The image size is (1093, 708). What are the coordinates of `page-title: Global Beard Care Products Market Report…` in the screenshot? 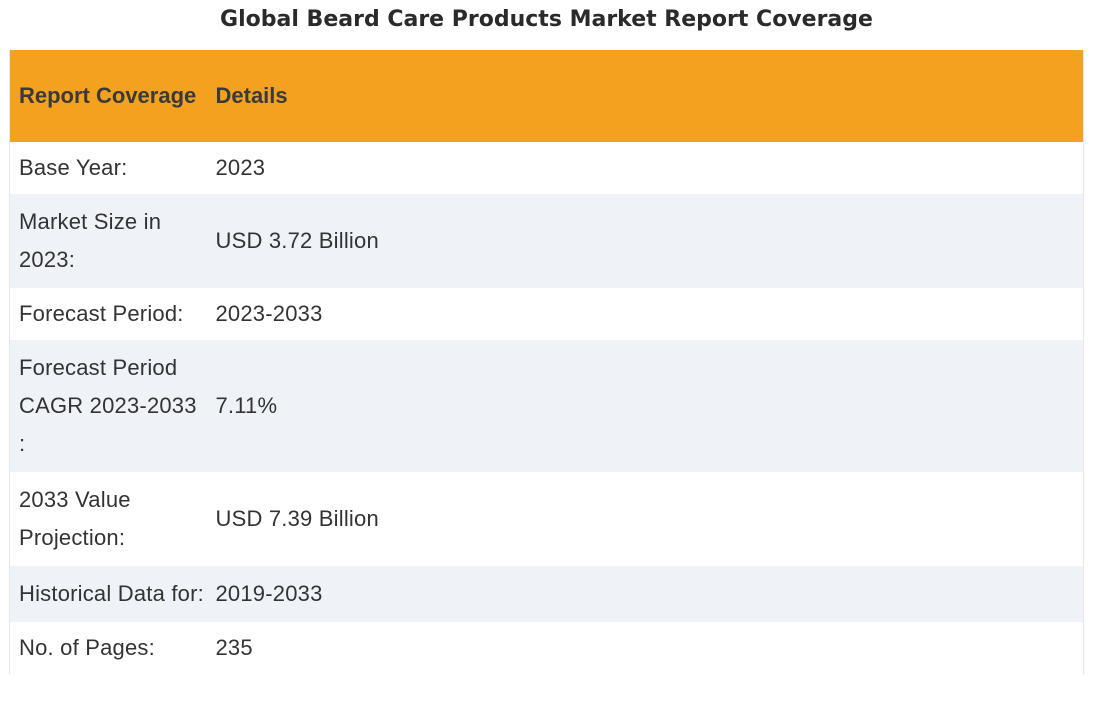 It's located at (546, 19).